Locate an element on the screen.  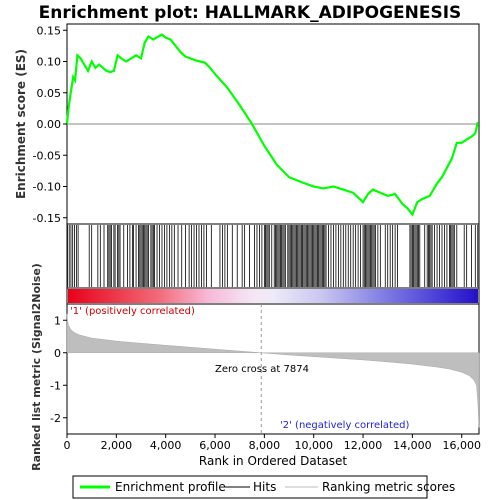
es-y-tick-label: 0.05 is located at coordinates (49, 93).